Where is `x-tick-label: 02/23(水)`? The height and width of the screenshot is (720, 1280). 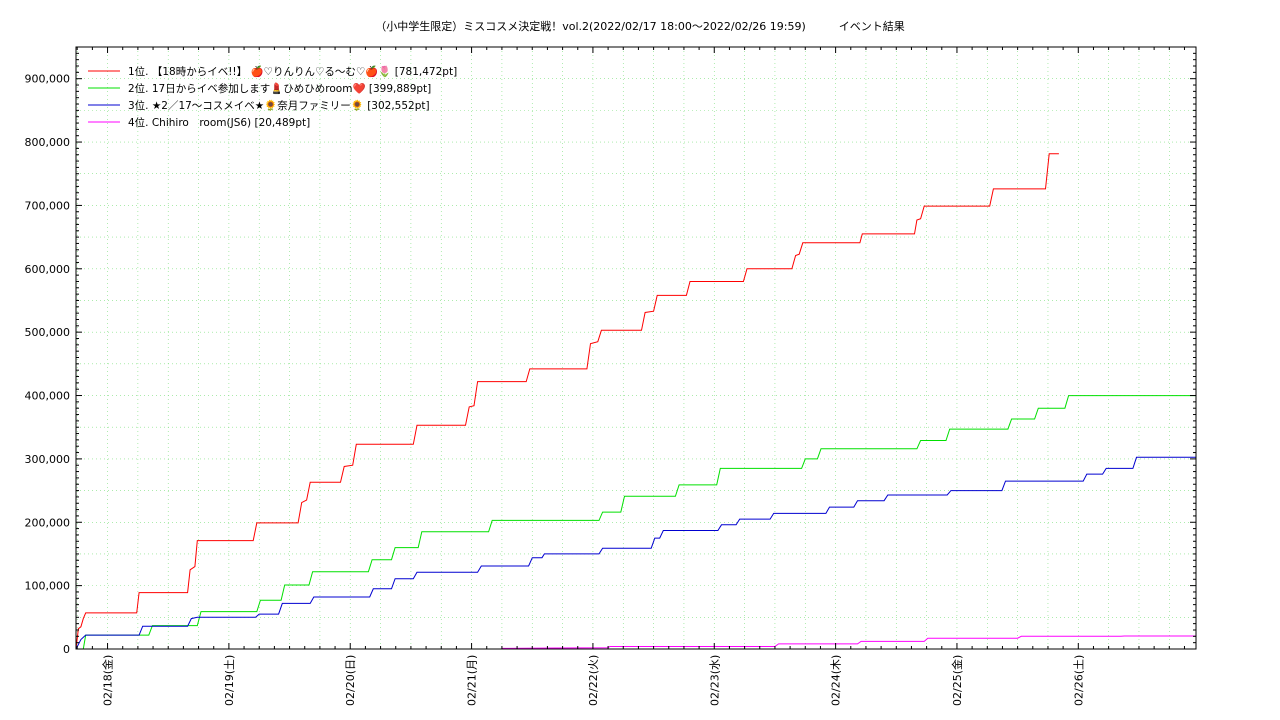 x-tick-label: 02/23(水) is located at coordinates (714, 680).